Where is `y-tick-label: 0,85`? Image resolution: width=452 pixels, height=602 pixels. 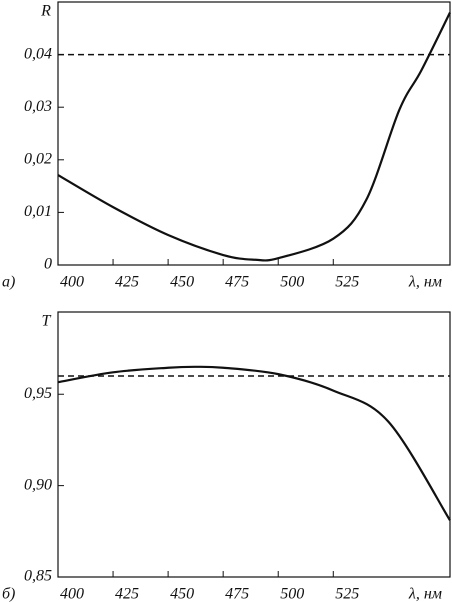
y-tick-label: 0,85 is located at coordinates (38, 576).